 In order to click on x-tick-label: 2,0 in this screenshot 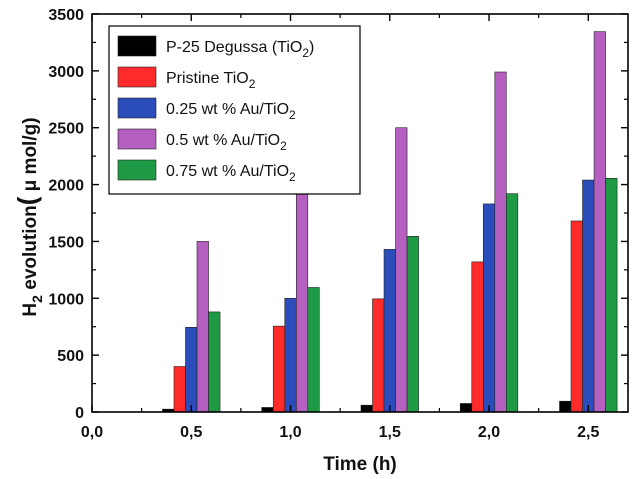, I will do `click(489, 432)`.